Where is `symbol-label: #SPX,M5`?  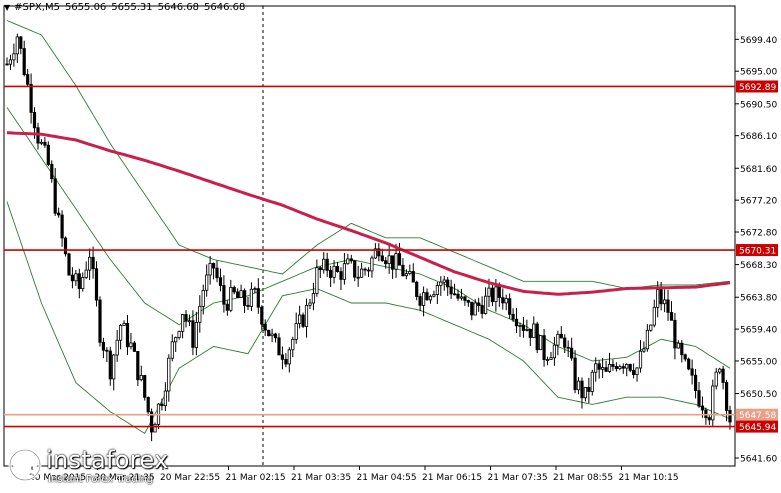 symbol-label: #SPX,M5 is located at coordinates (37, 7).